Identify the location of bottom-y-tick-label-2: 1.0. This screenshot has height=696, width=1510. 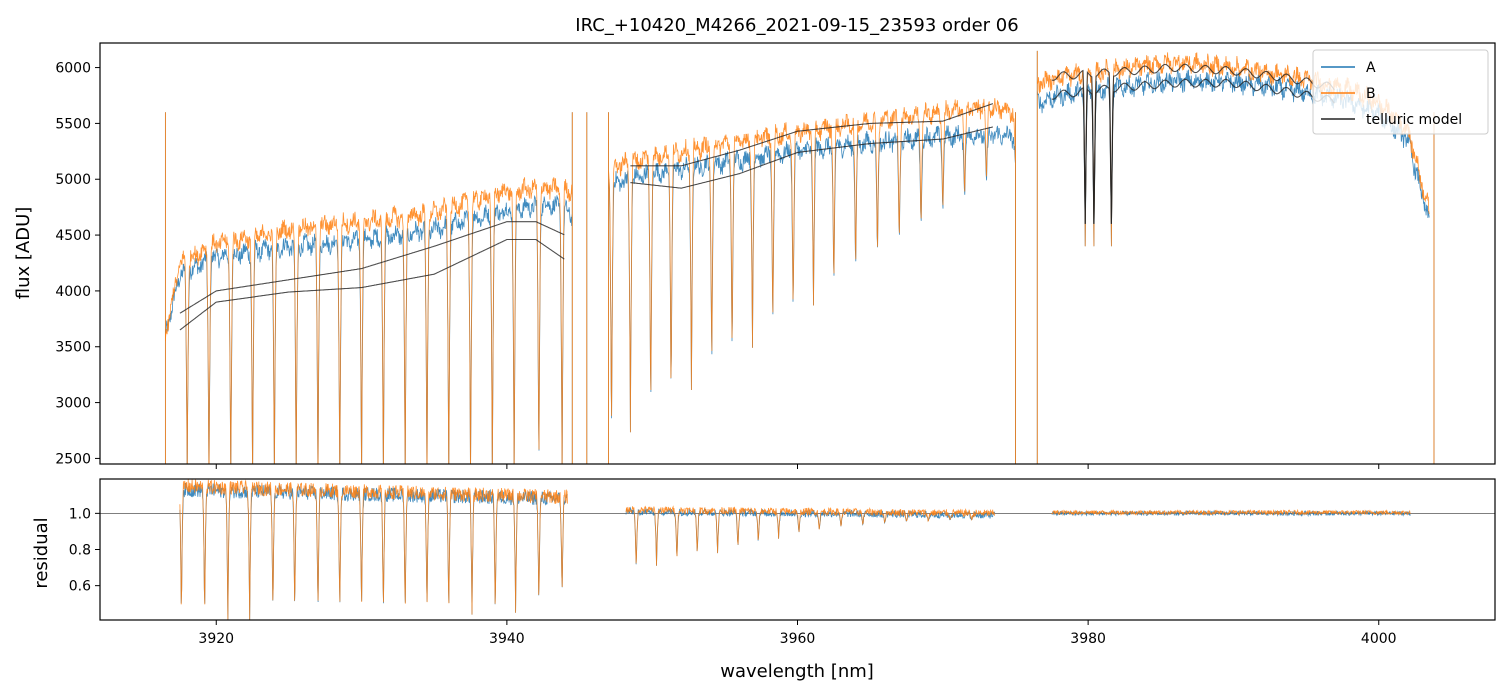
(80, 514).